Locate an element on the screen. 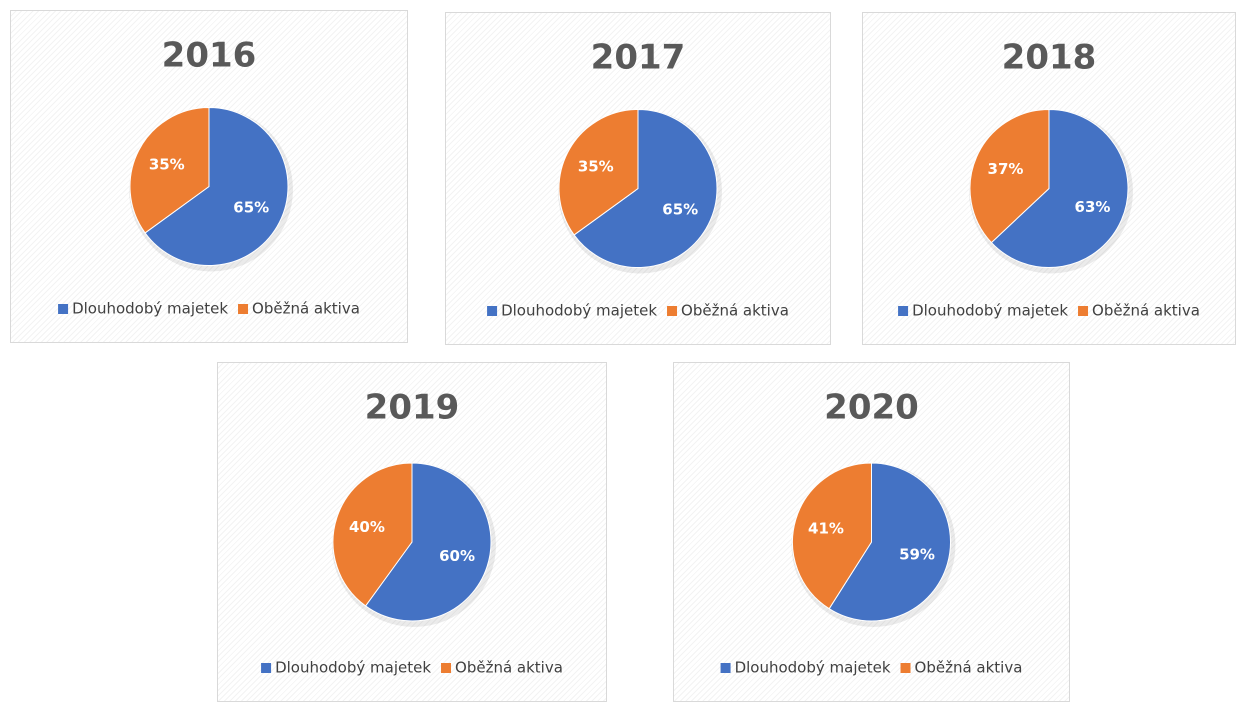 The width and height of the screenshot is (1236, 702). data-label: 60% is located at coordinates (457, 556).